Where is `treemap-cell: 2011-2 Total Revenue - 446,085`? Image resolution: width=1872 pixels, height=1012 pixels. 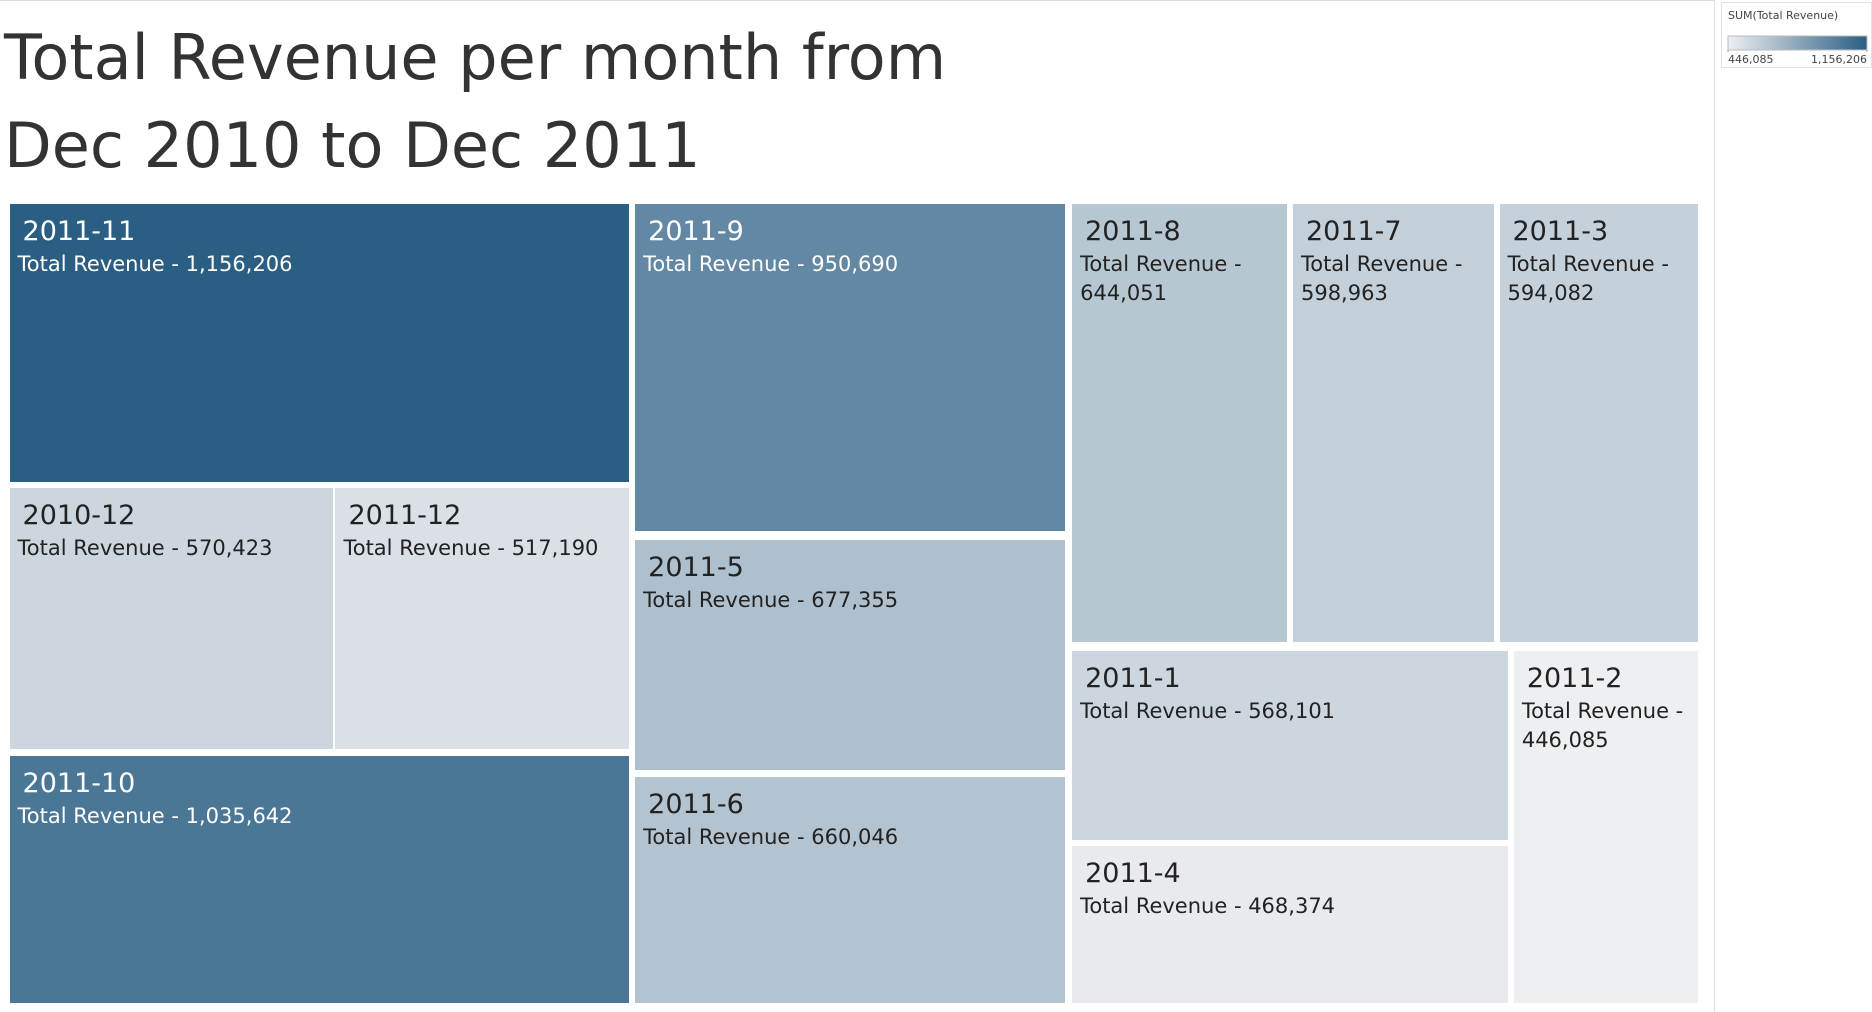 treemap-cell: 2011-2 Total Revenue - 446,085 is located at coordinates (1605, 826).